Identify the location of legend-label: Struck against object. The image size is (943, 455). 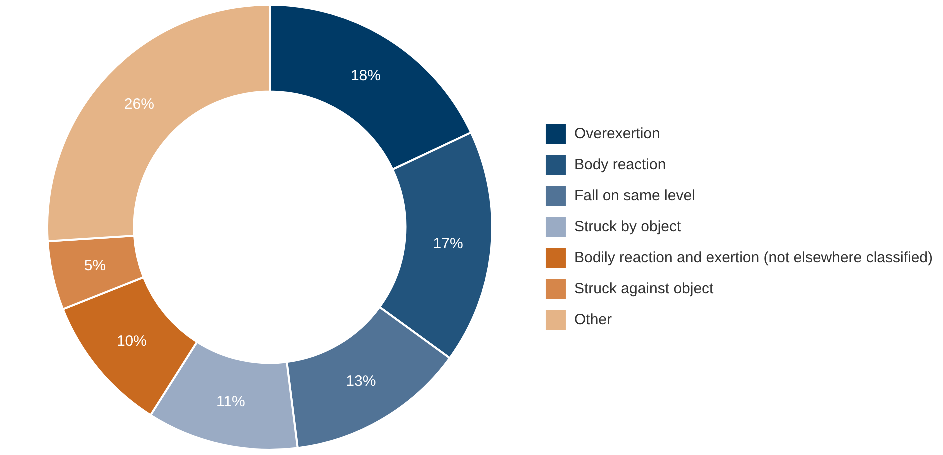
(644, 289).